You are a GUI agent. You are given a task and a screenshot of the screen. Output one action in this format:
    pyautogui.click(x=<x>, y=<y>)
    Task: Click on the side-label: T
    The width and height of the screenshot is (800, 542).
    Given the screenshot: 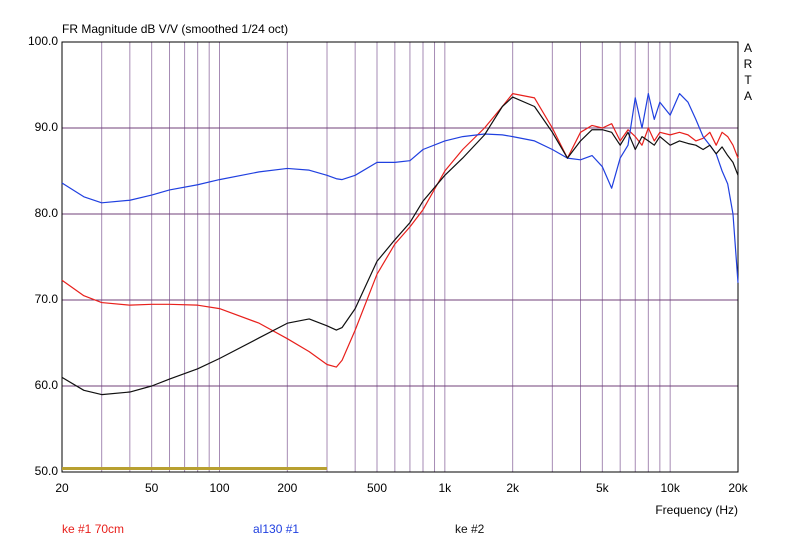 What is the action you would take?
    pyautogui.click(x=748, y=80)
    